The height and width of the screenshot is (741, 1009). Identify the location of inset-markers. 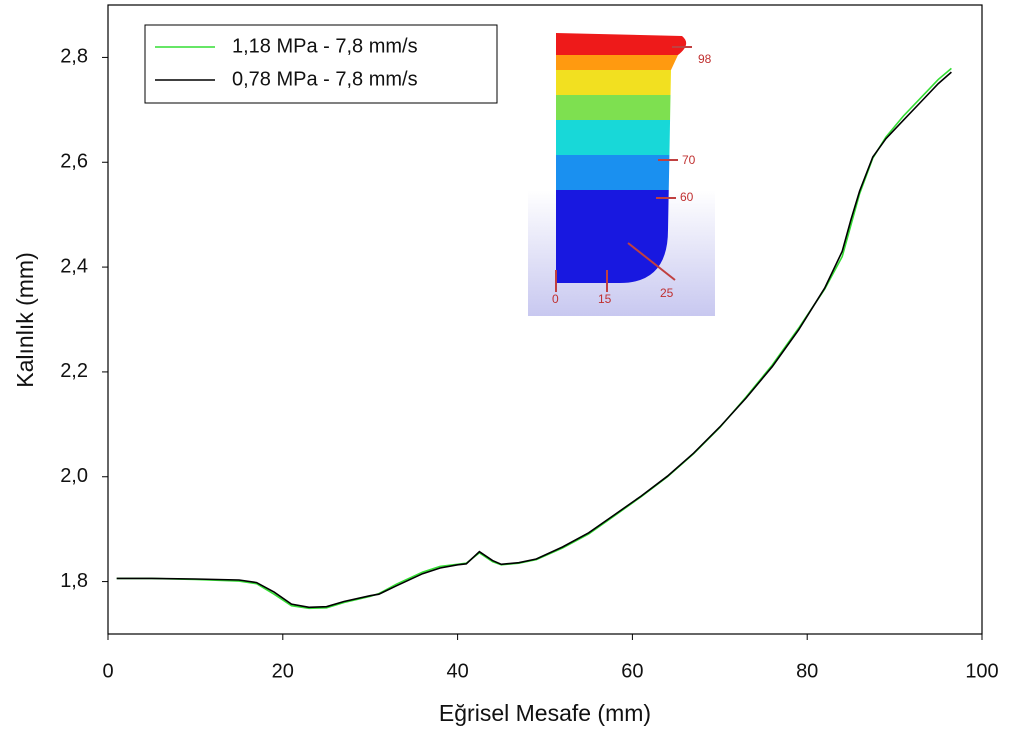
(623, 169).